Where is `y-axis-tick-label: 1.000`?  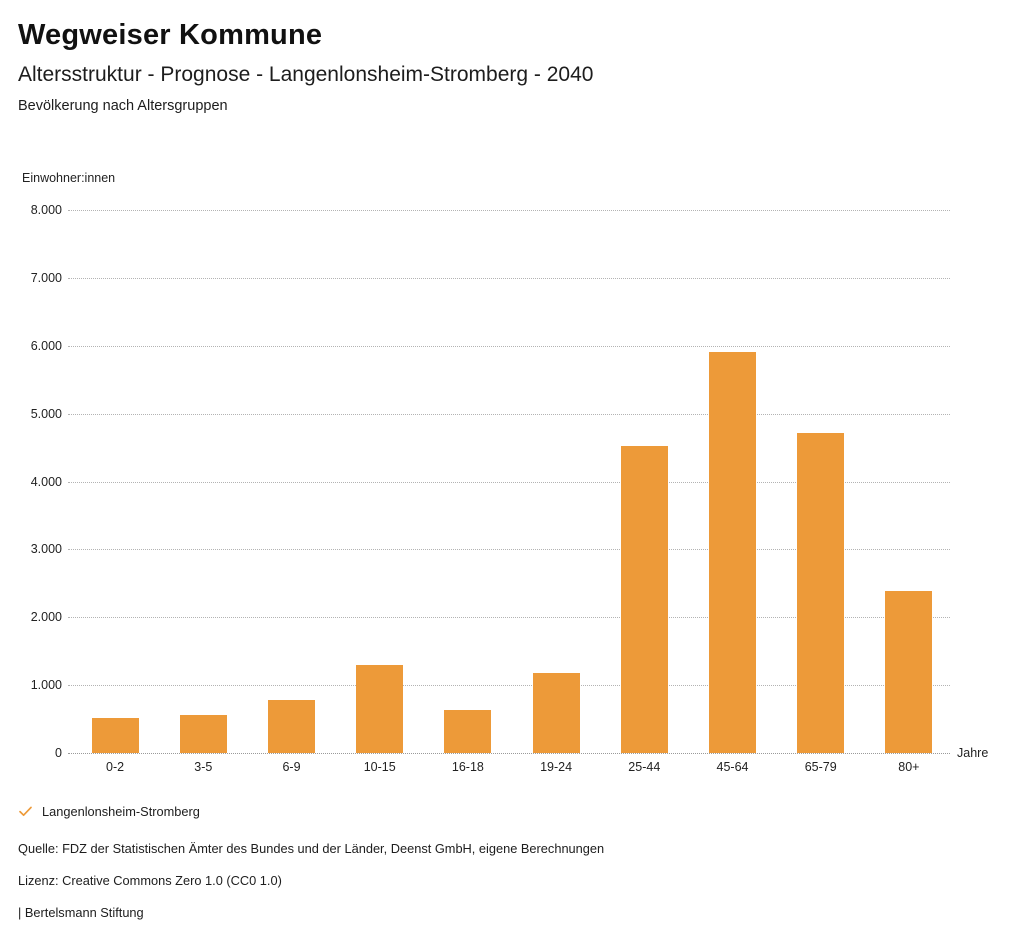 y-axis-tick-label: 1.000 is located at coordinates (46, 685).